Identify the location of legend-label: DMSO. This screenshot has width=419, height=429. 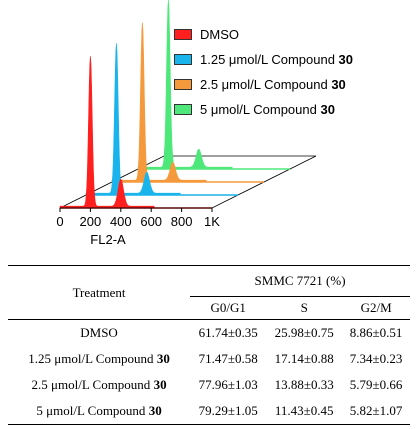
(219, 34).